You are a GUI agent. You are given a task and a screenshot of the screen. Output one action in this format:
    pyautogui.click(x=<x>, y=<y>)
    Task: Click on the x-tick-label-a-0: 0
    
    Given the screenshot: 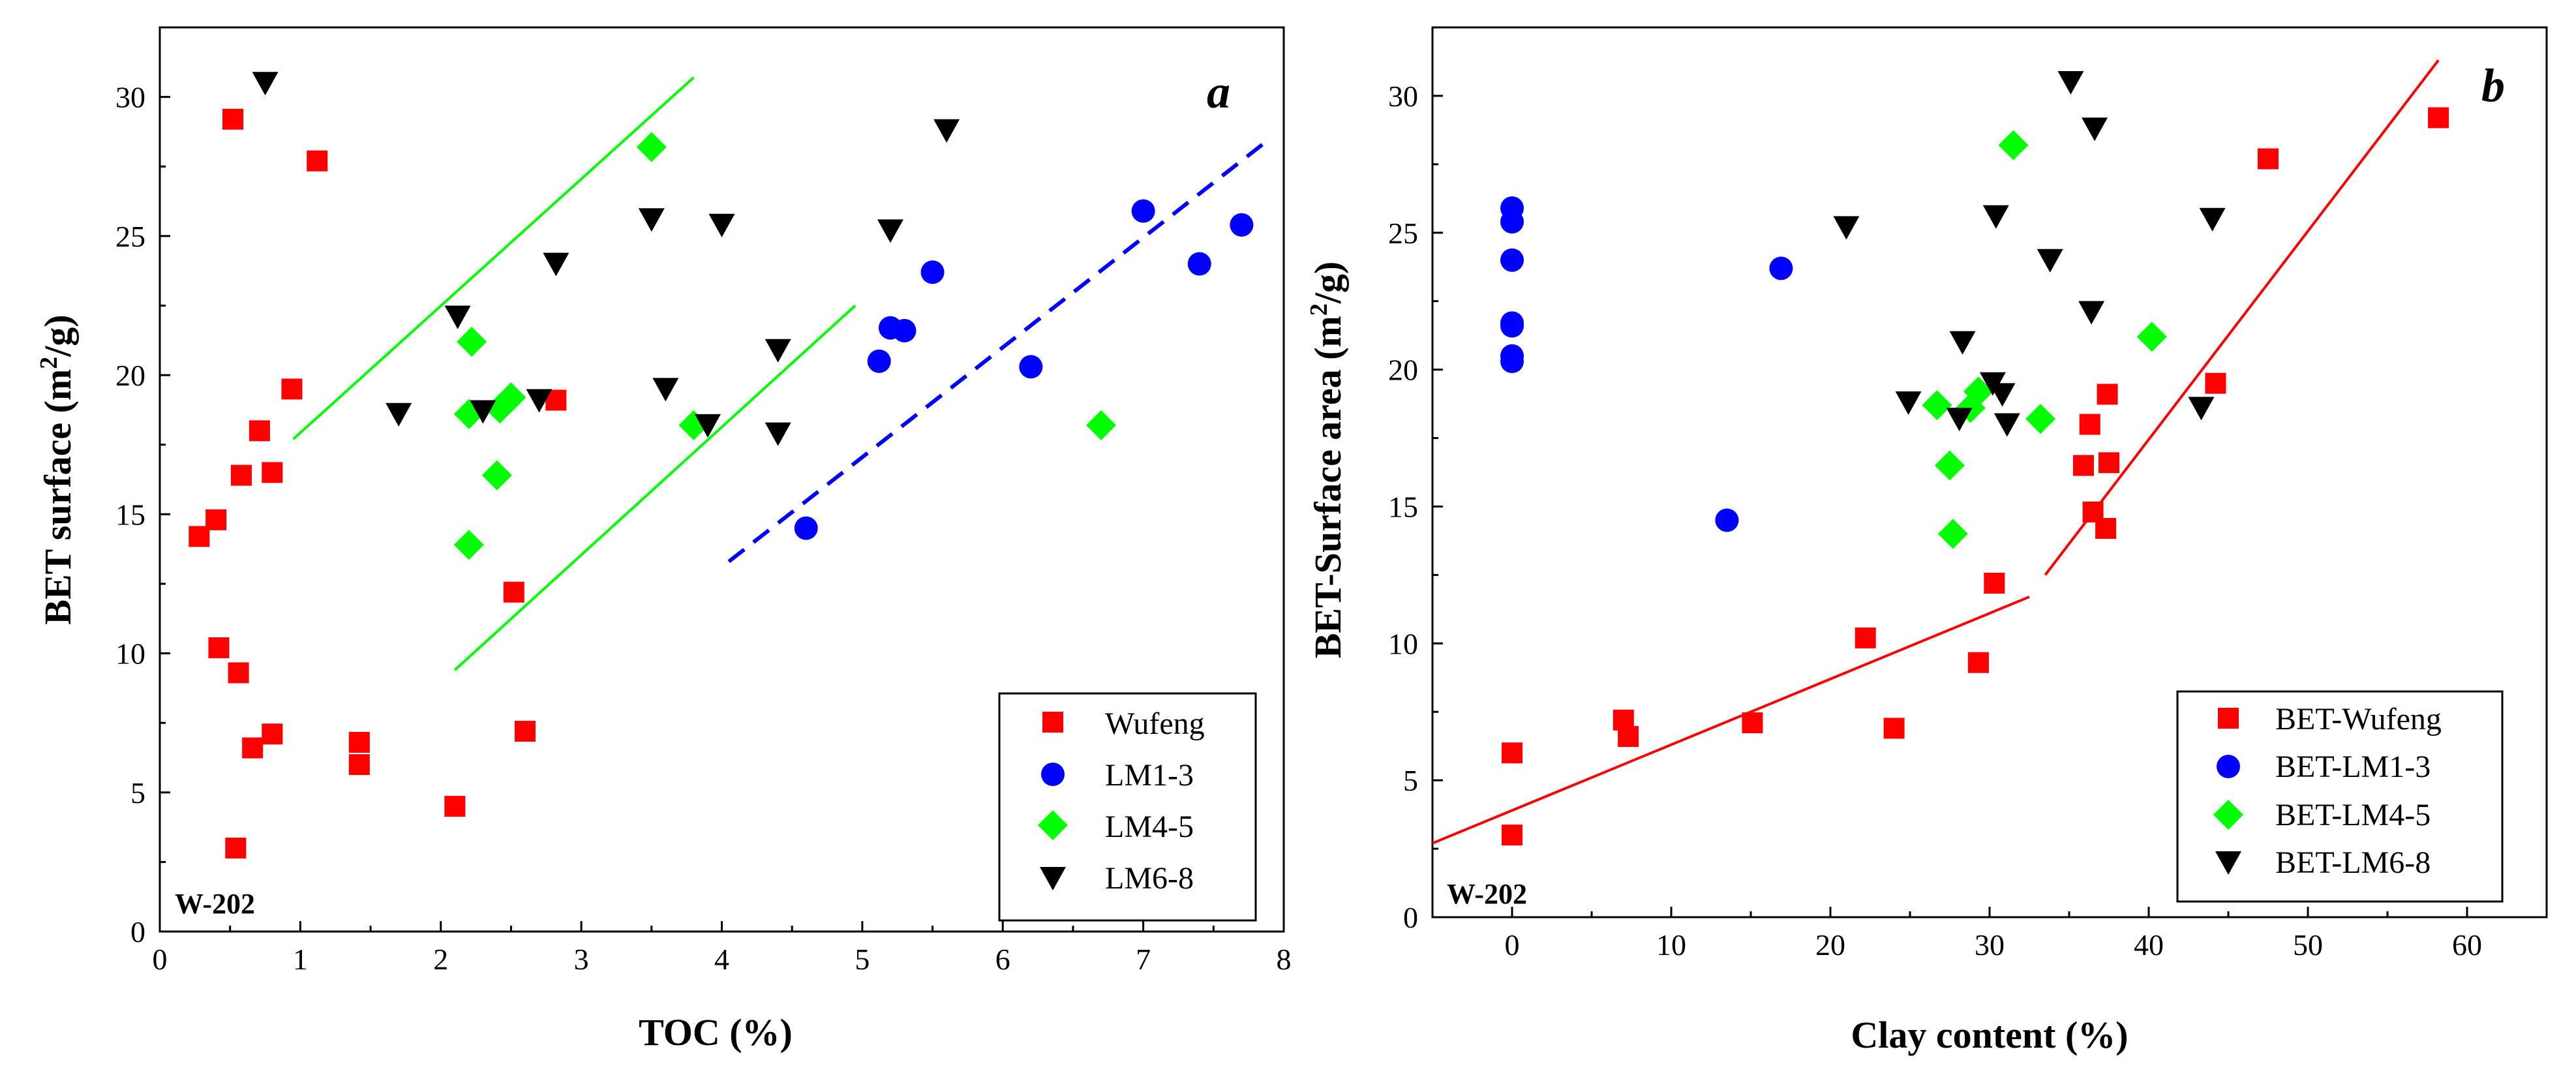 What is the action you would take?
    pyautogui.click(x=161, y=960)
    